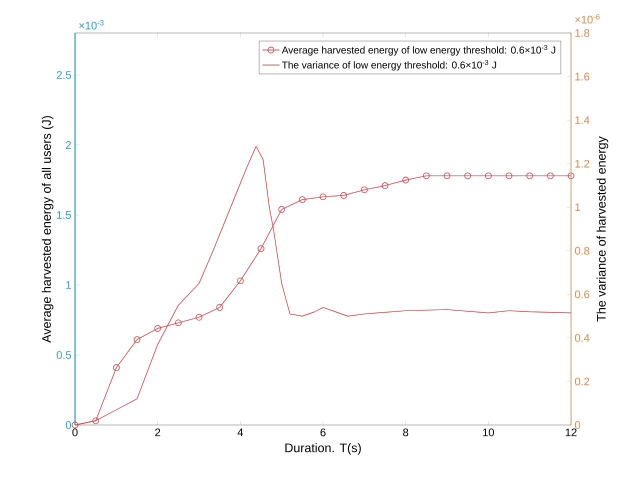 The width and height of the screenshot is (630, 484). Describe the element at coordinates (582, 76) in the screenshot. I see `y2-tick-label: 1.6` at that location.